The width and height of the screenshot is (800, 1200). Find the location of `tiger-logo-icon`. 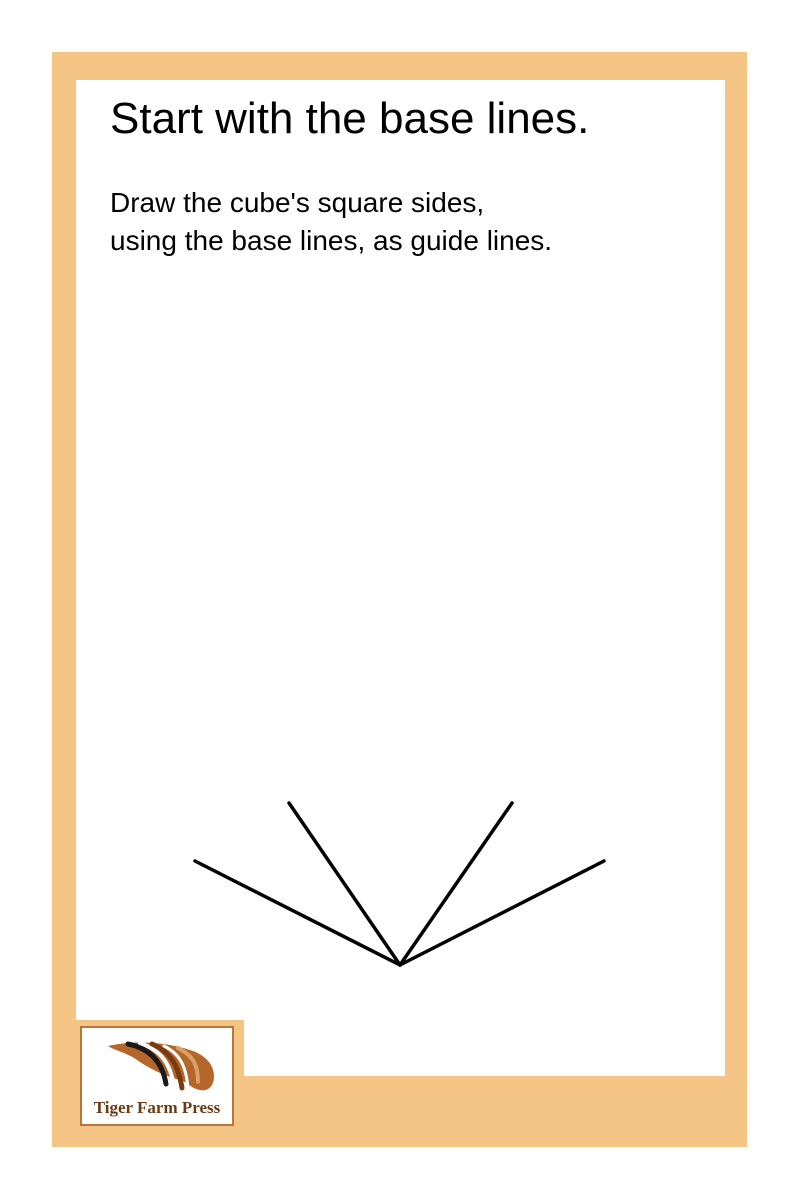

tiger-logo-icon is located at coordinates (161, 1066).